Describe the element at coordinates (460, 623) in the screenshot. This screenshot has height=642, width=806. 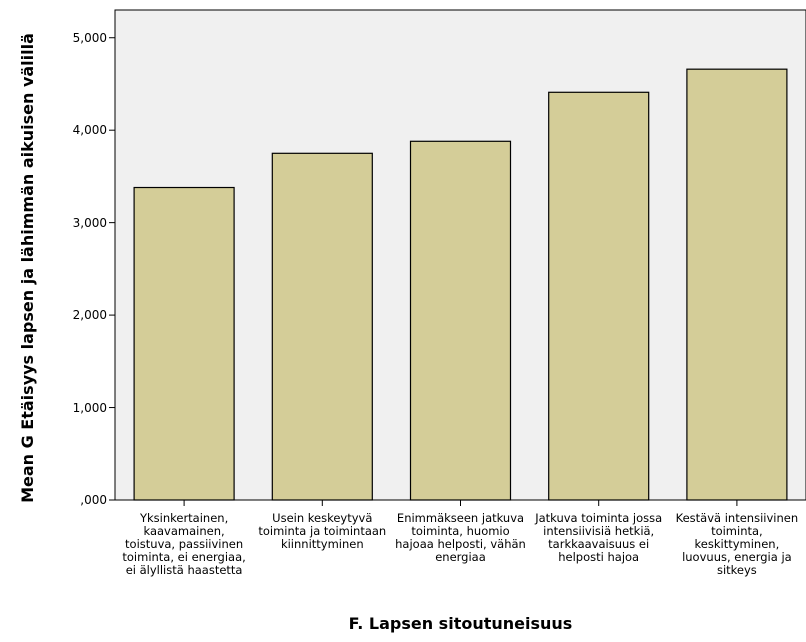
I see `x-axis-label: F. Lapsen sitoutuneisuus` at that location.